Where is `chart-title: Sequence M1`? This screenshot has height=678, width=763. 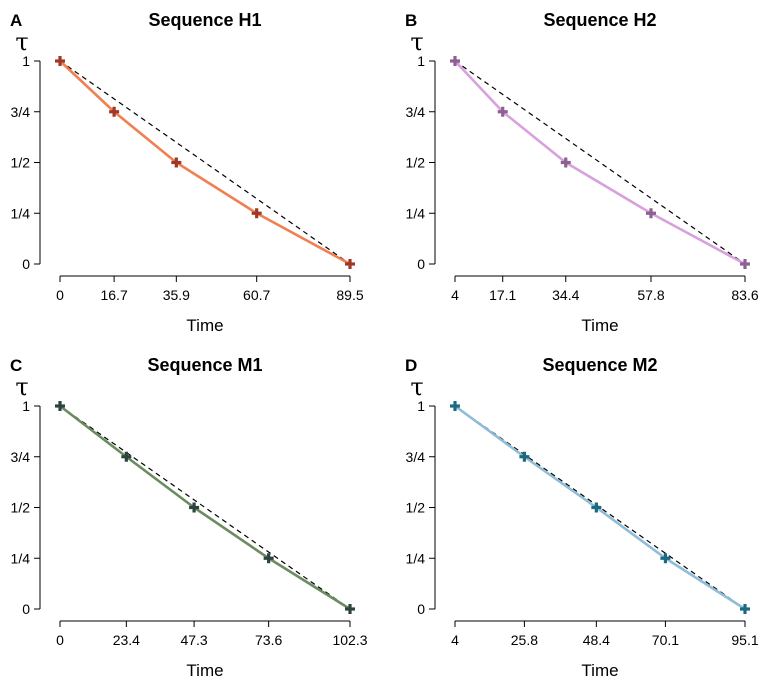
chart-title: Sequence M1 is located at coordinates (204, 365).